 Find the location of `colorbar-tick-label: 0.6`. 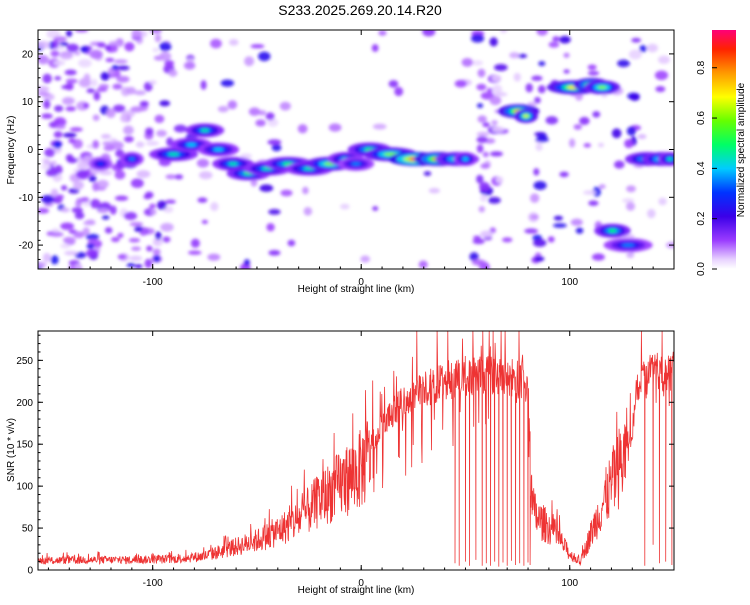

colorbar-tick-label: 0.6 is located at coordinates (701, 118).